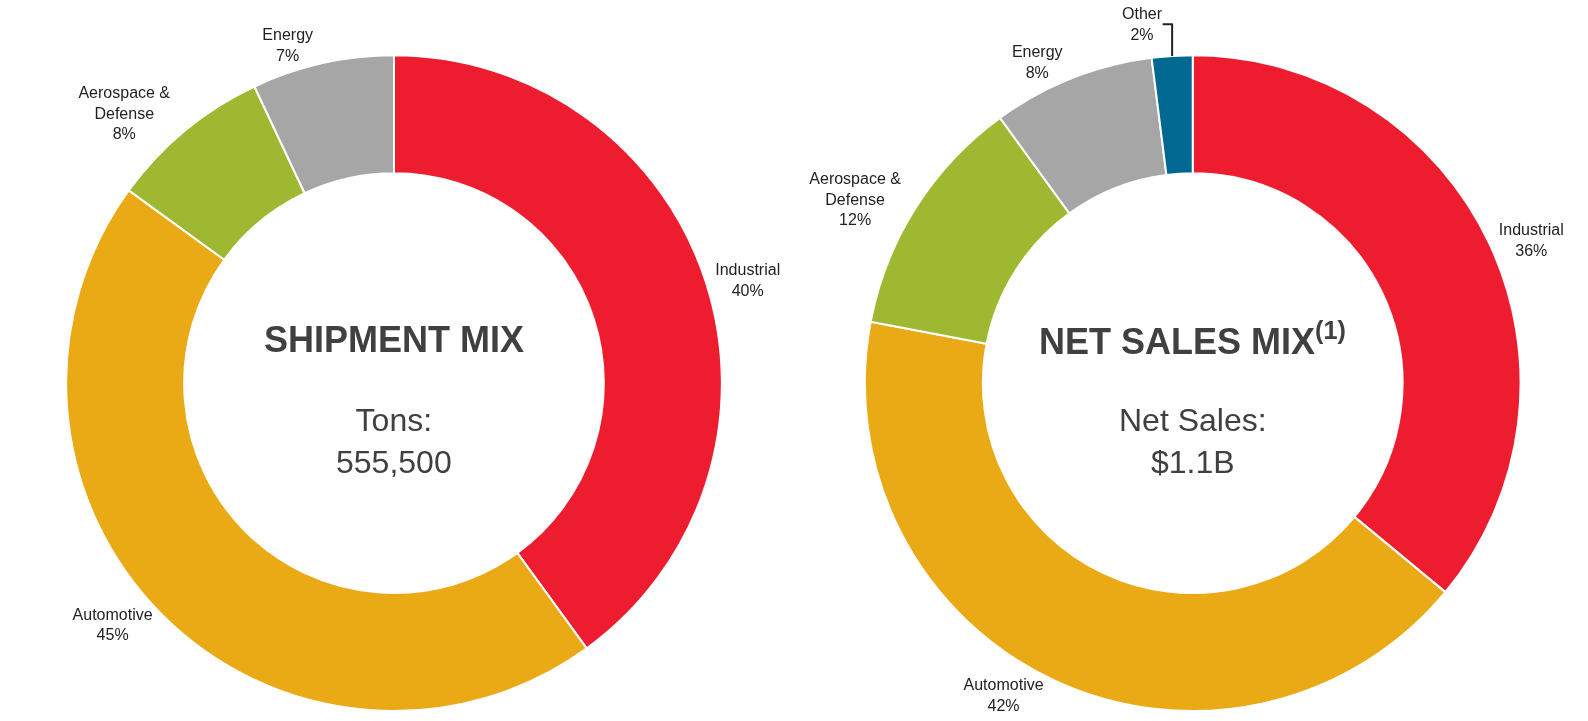  I want to click on text: SHIPMENT MIX, so click(394, 339).